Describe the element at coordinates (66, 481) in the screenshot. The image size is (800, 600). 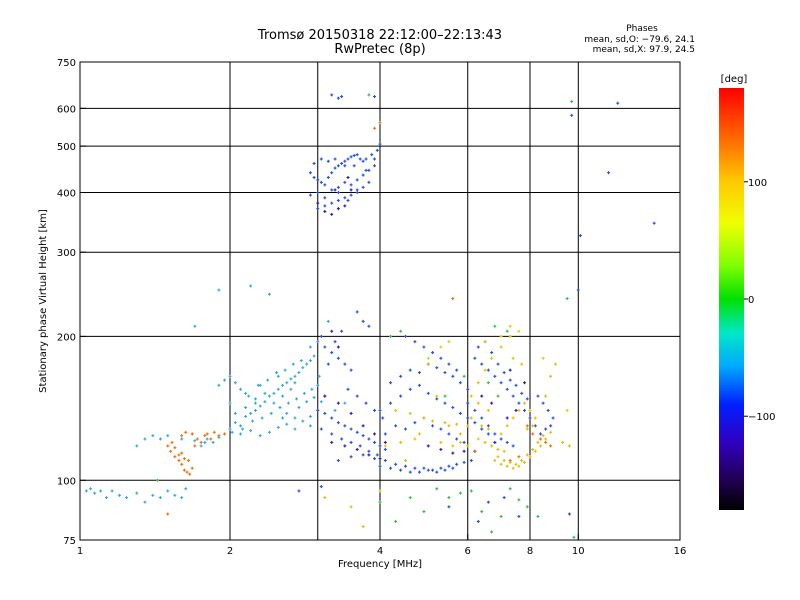
I see `y-tick-label: 100` at that location.